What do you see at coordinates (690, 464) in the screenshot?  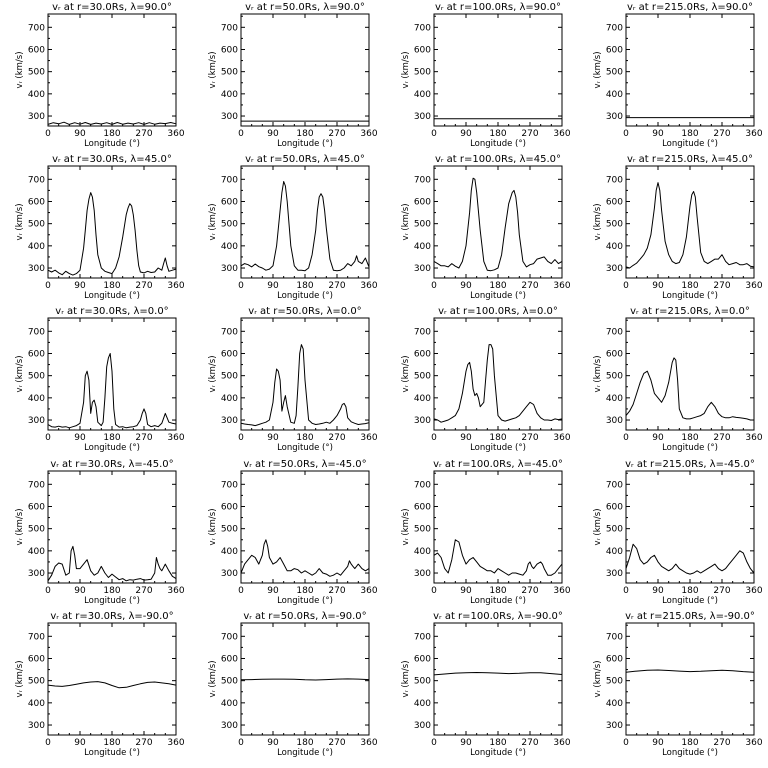 I see `panel-title: vᵣ at r=215.0Rs, λ=-45.0°` at bounding box center [690, 464].